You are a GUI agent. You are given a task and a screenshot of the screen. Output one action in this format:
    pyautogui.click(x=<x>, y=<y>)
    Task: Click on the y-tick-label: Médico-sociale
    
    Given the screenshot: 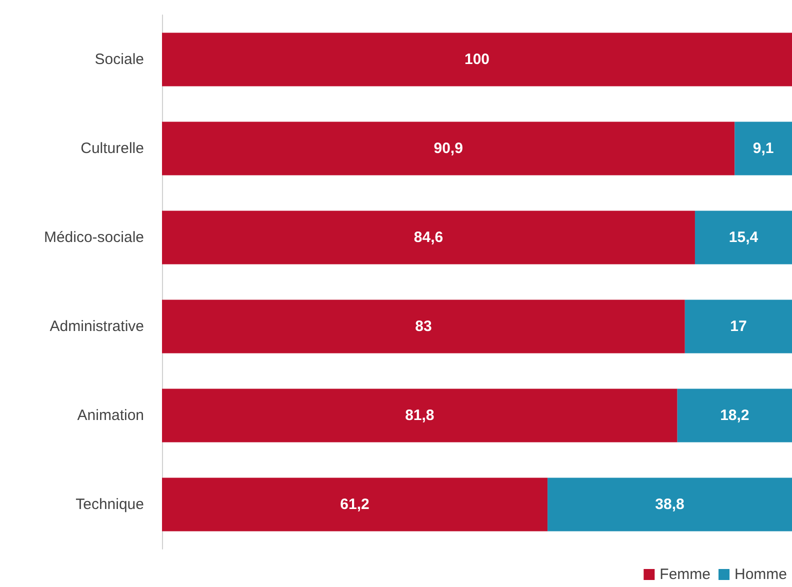 What is the action you would take?
    pyautogui.click(x=94, y=237)
    